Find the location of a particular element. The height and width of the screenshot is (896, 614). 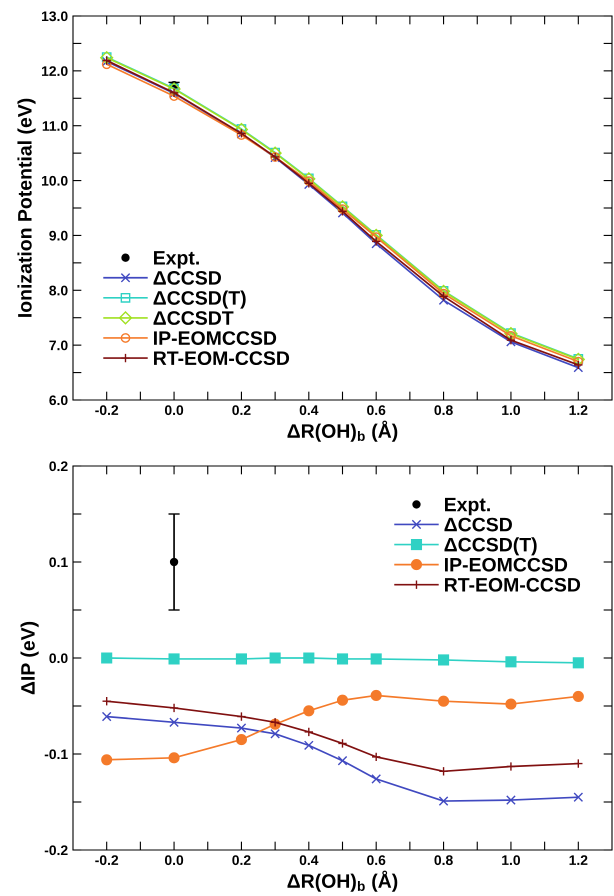

y-tick-label: -0.2 is located at coordinates (56, 850).